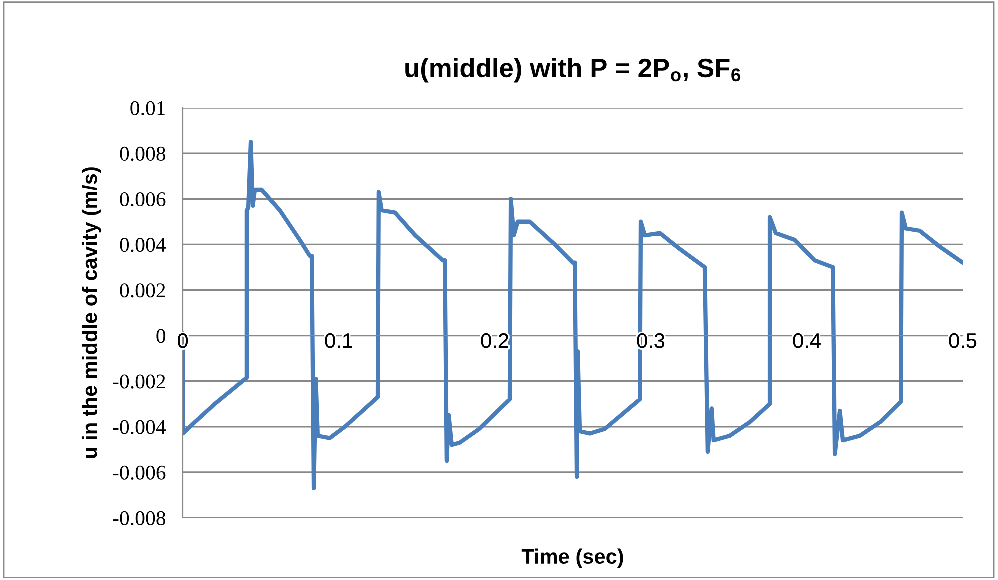 The image size is (998, 580). Describe the element at coordinates (143, 291) in the screenshot. I see `y-tick-label: 0.002` at that location.